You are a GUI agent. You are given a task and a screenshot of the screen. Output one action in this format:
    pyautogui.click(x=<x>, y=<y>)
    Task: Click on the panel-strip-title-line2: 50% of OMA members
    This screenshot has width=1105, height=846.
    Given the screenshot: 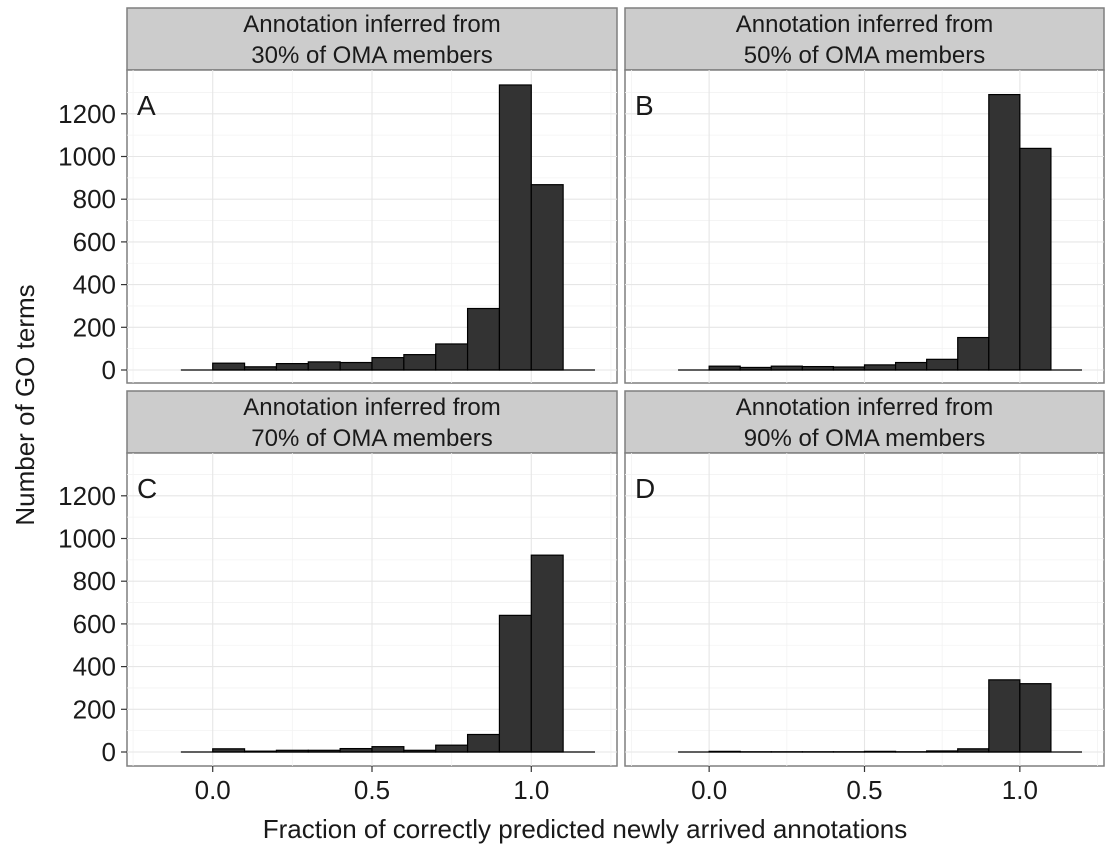 What is the action you would take?
    pyautogui.click(x=864, y=55)
    